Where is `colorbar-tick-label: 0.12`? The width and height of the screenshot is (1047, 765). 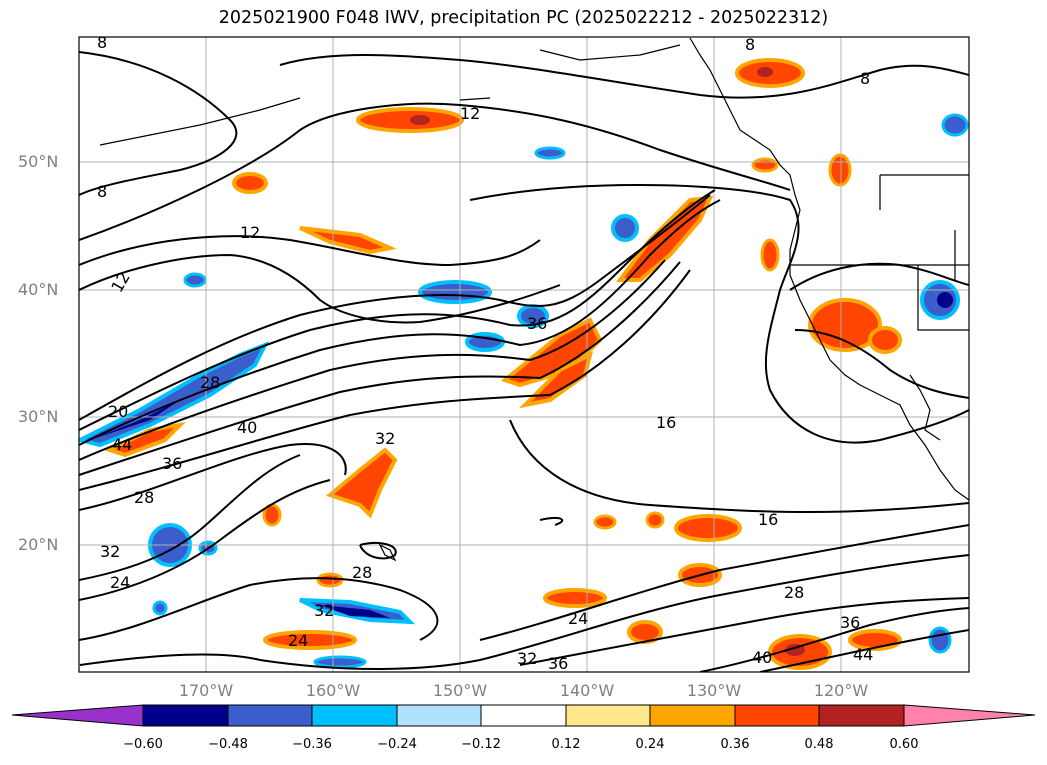 colorbar-tick-label: 0.12 is located at coordinates (566, 744).